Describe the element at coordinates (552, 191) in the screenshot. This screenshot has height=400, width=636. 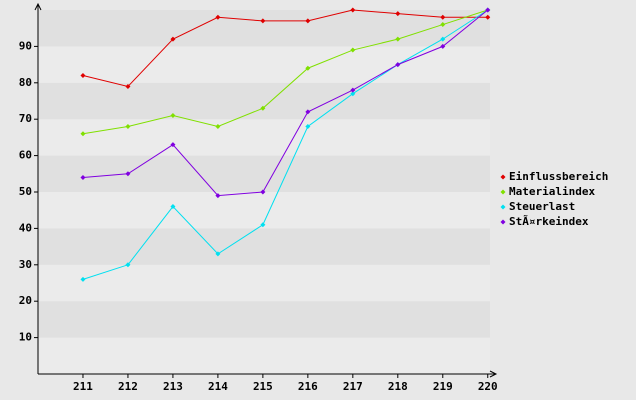
I see `legend-label: Materialindex` at that location.